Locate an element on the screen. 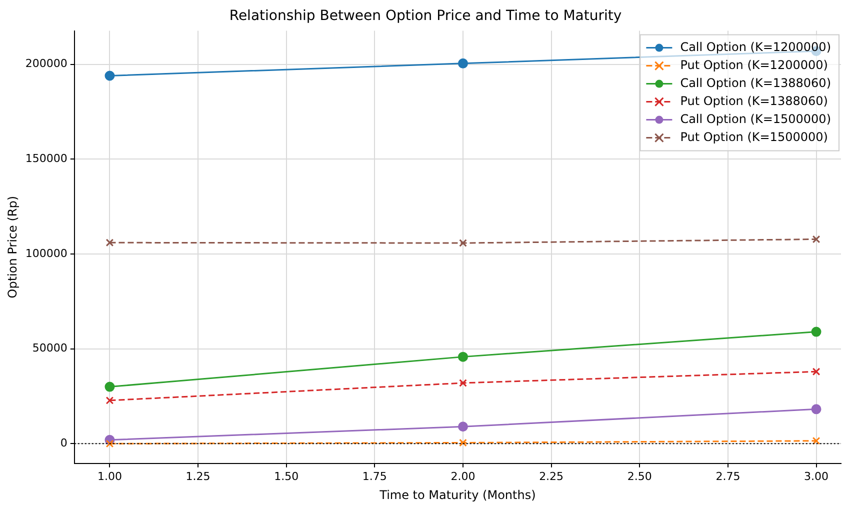 Image resolution: width=847 pixels, height=509 pixels. x-tick-label: 2.00 is located at coordinates (463, 476).